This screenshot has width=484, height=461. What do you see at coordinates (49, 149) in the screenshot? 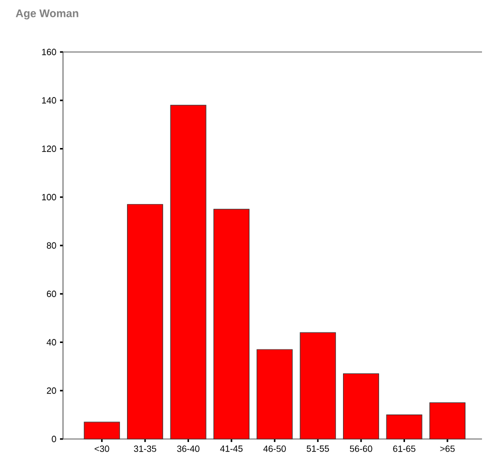
I see `y-tick-label: 120` at bounding box center [49, 149].